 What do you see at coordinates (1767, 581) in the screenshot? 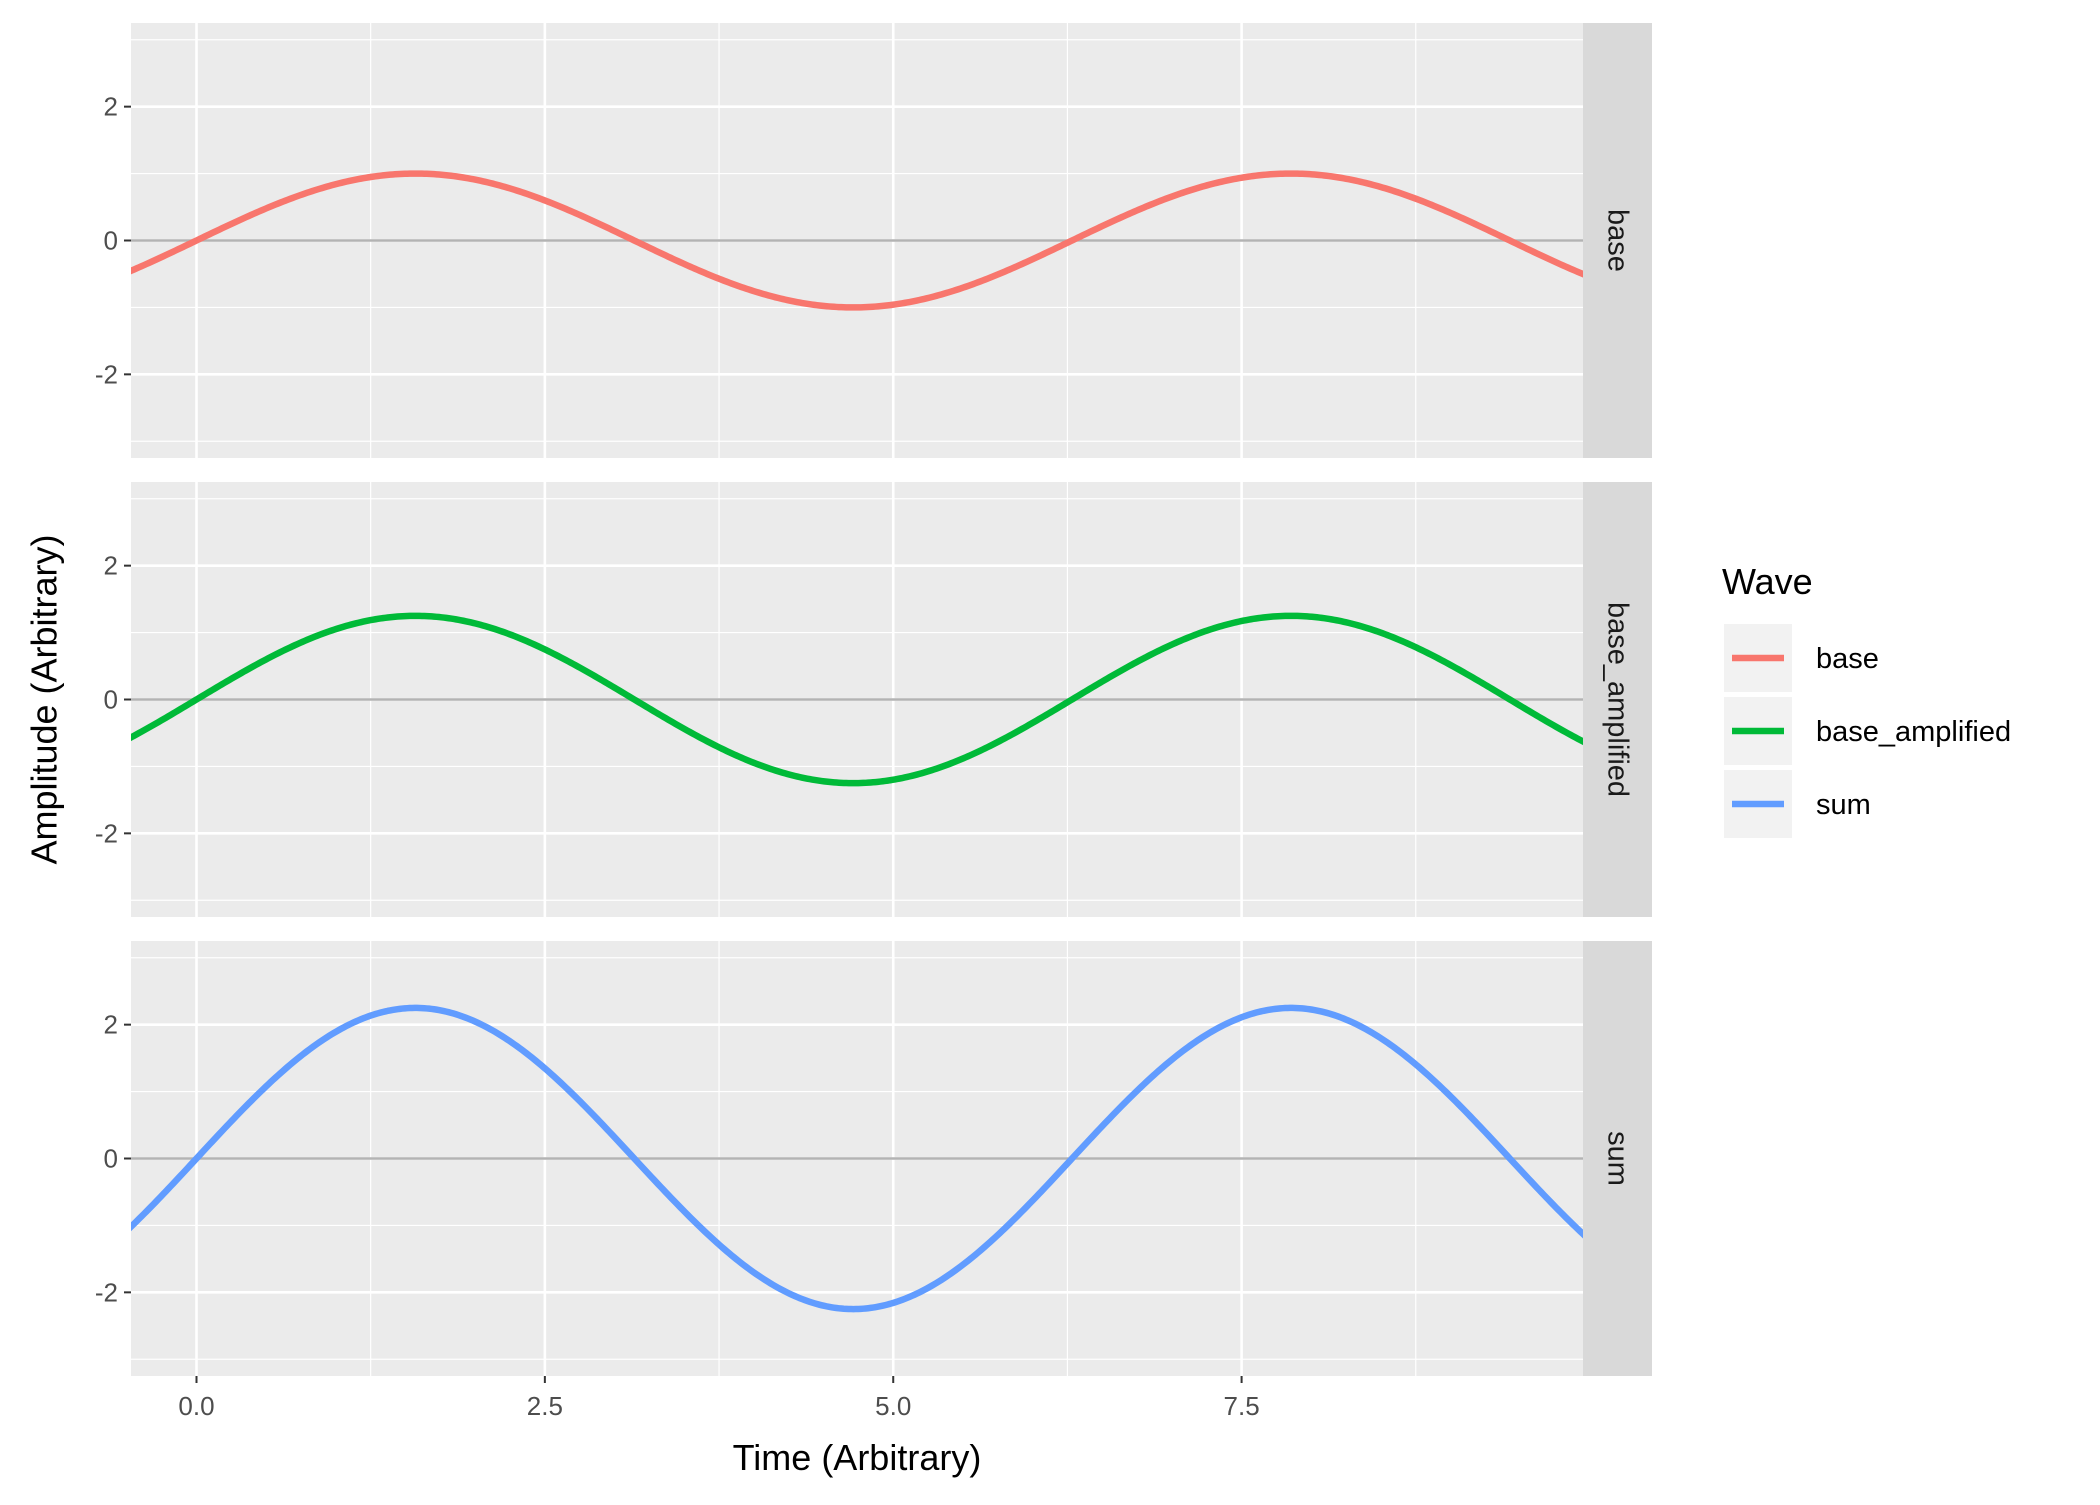
I see `legend-title: Wave` at bounding box center [1767, 581].